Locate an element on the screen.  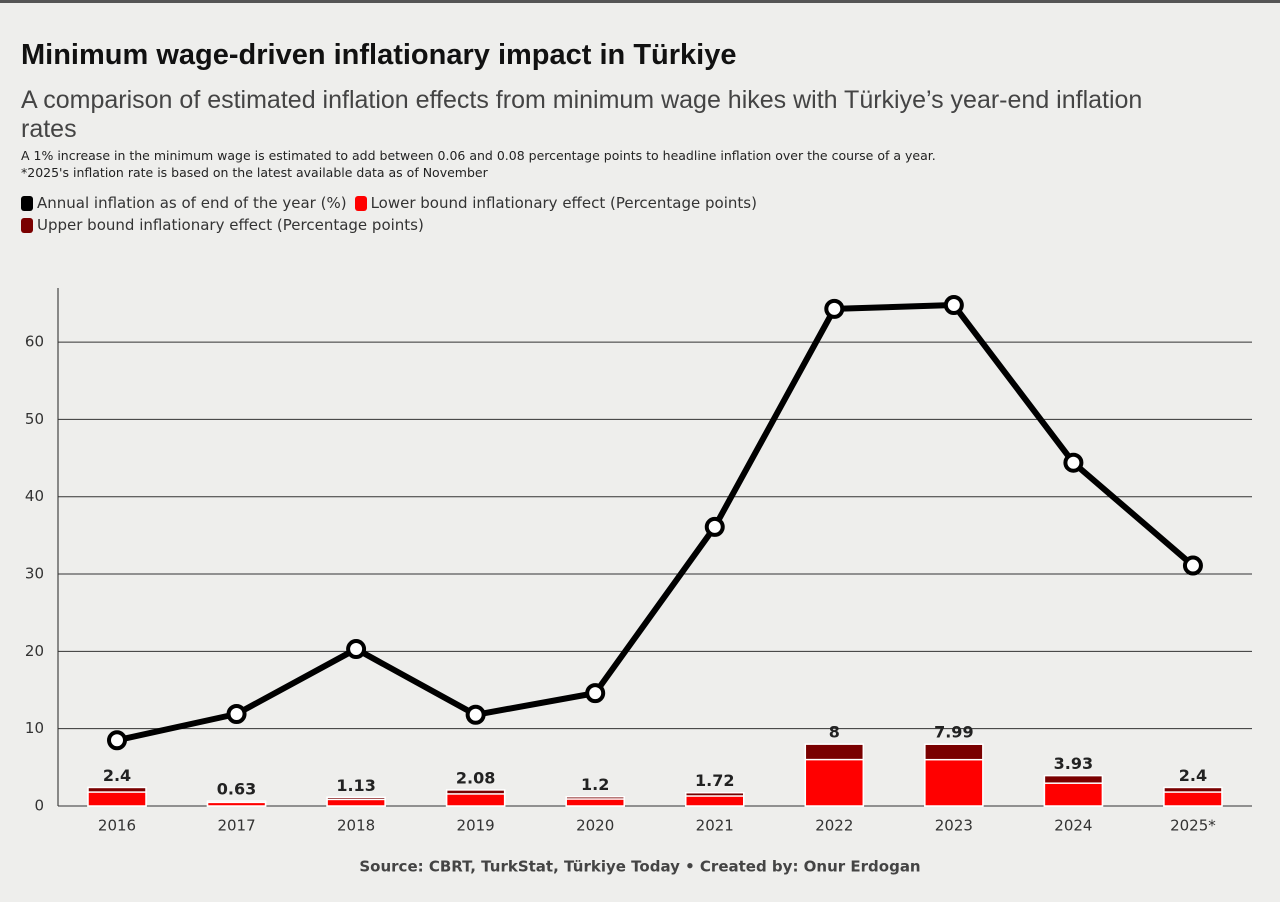
y-tick-label: 20 is located at coordinates (34, 651).